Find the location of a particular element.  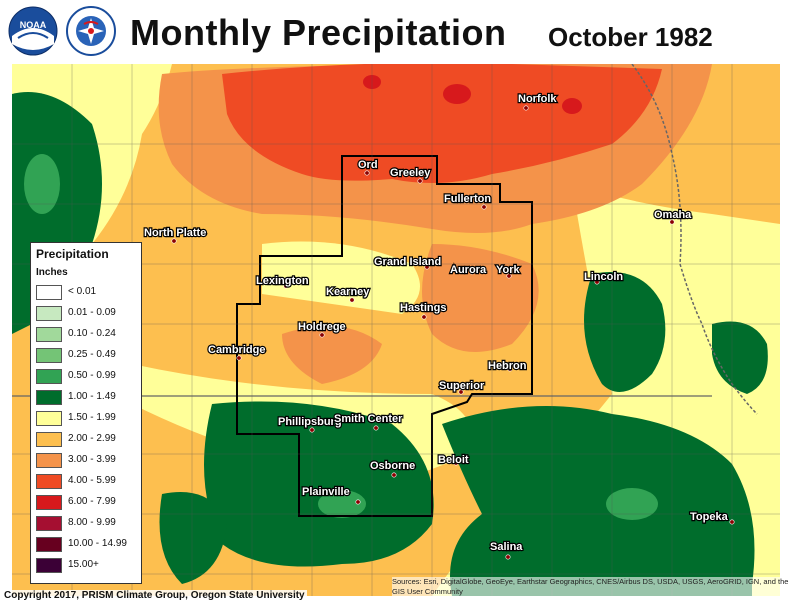

city-label: Lincoln is located at coordinates (603, 277).